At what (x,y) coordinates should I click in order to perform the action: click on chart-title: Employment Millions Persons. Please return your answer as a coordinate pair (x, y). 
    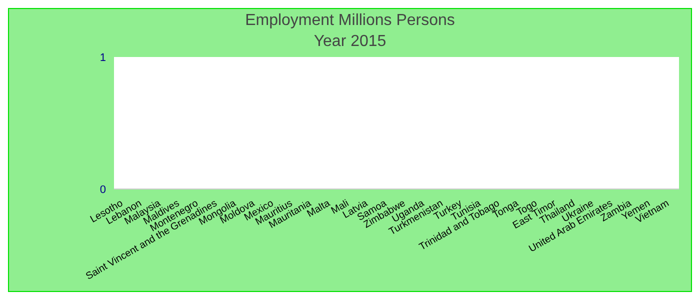
    Looking at the image, I should click on (350, 20).